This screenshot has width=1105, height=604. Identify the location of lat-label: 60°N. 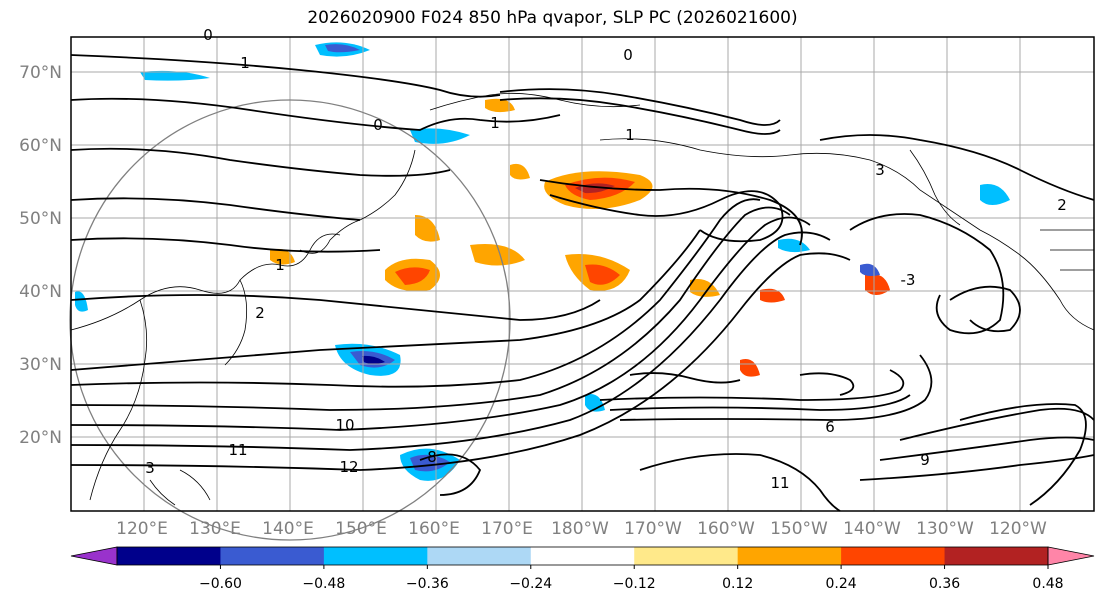
(40, 146).